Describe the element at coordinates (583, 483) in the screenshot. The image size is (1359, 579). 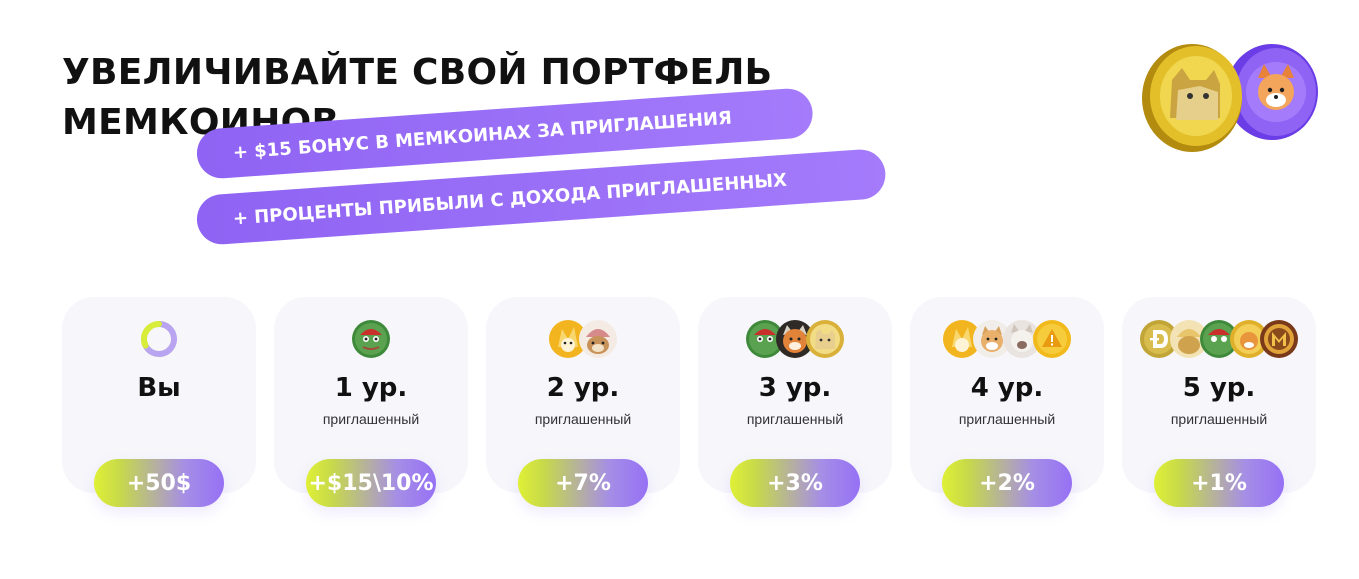
I see `reward-badge: +7%` at that location.